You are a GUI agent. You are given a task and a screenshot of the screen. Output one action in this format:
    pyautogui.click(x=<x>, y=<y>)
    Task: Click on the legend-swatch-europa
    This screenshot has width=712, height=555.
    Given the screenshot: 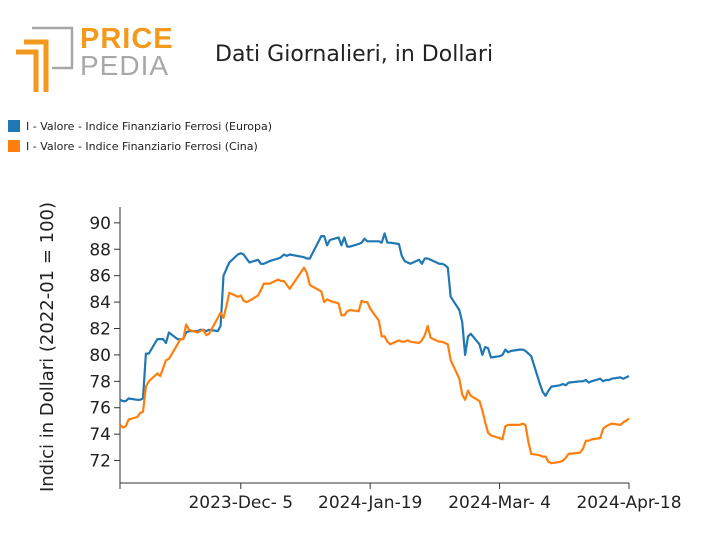 What is the action you would take?
    pyautogui.click(x=14, y=126)
    